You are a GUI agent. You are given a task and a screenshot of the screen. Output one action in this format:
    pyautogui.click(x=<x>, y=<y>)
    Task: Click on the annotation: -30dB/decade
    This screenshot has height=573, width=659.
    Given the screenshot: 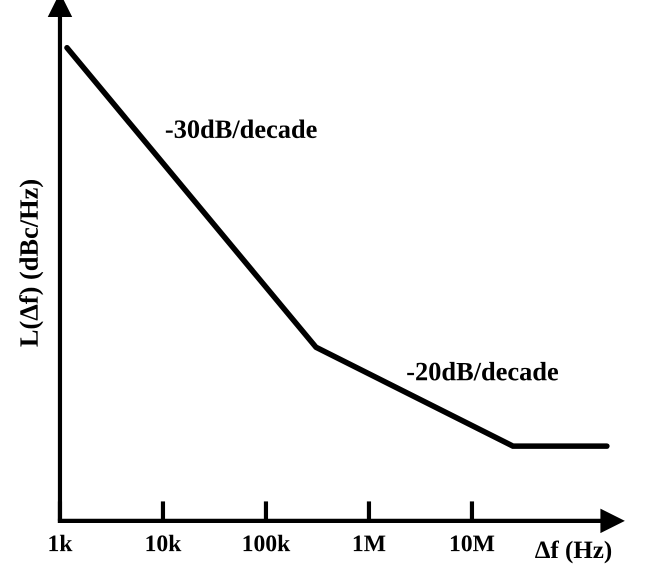 What is the action you would take?
    pyautogui.click(x=241, y=129)
    